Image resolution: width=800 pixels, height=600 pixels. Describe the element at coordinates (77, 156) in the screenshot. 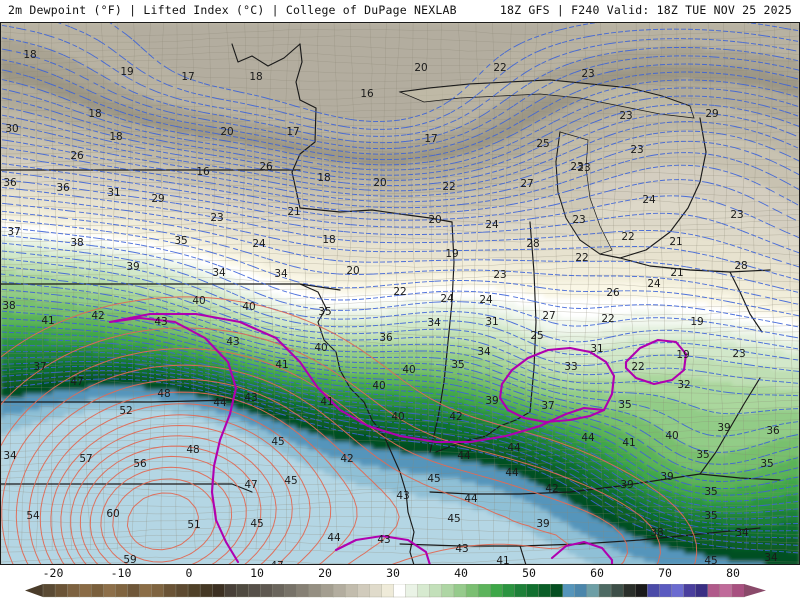

I see `contour-label: 26` at that location.